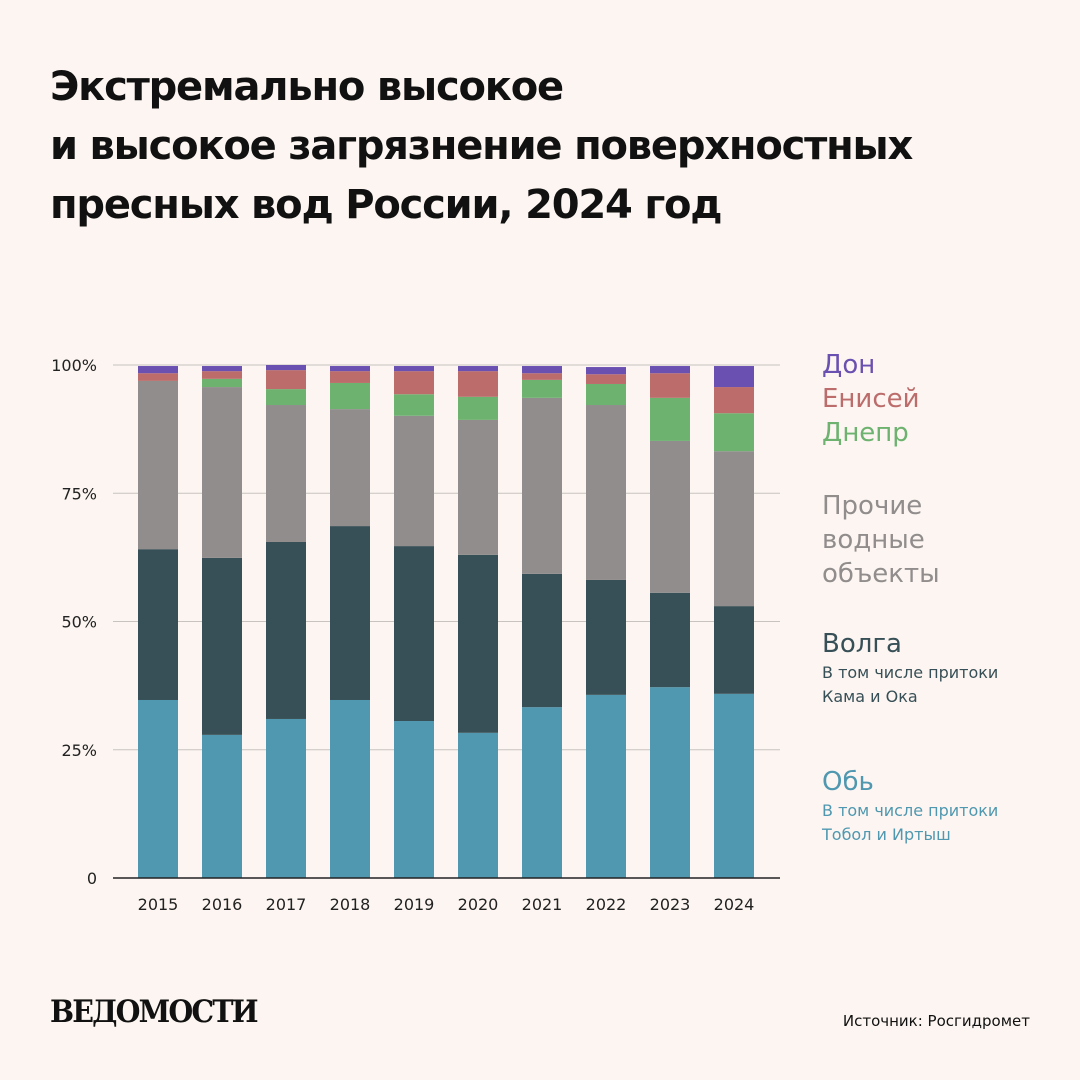 This screenshot has height=1080, width=1080. What do you see at coordinates (222, 904) in the screenshot?
I see `x-tick-label: 2016` at bounding box center [222, 904].